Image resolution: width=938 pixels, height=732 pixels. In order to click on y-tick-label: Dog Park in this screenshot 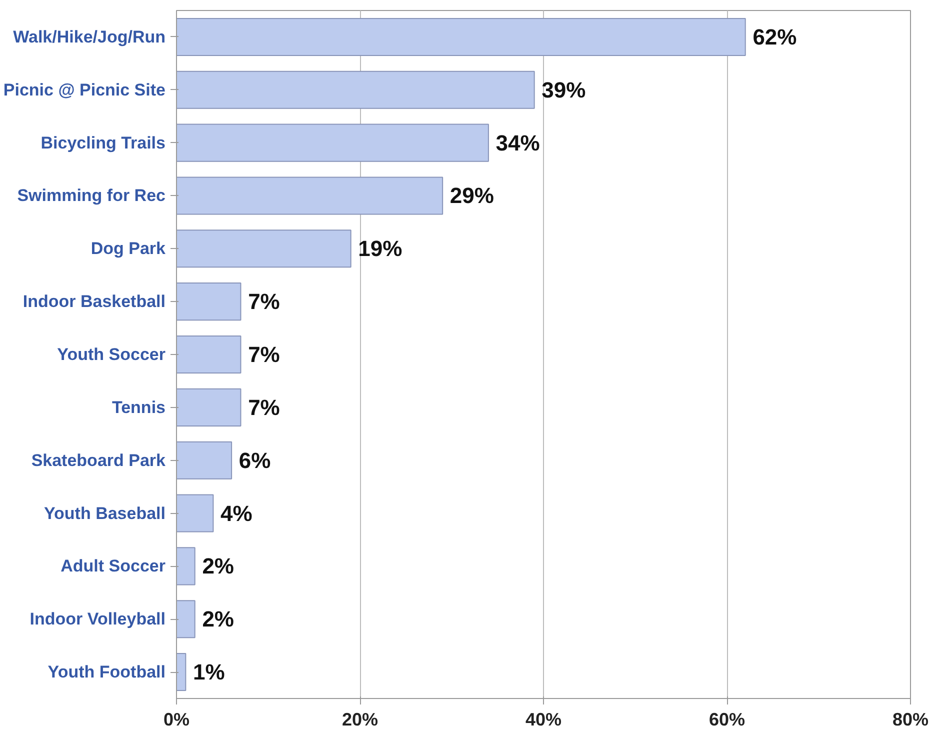, I will do `click(128, 248)`.